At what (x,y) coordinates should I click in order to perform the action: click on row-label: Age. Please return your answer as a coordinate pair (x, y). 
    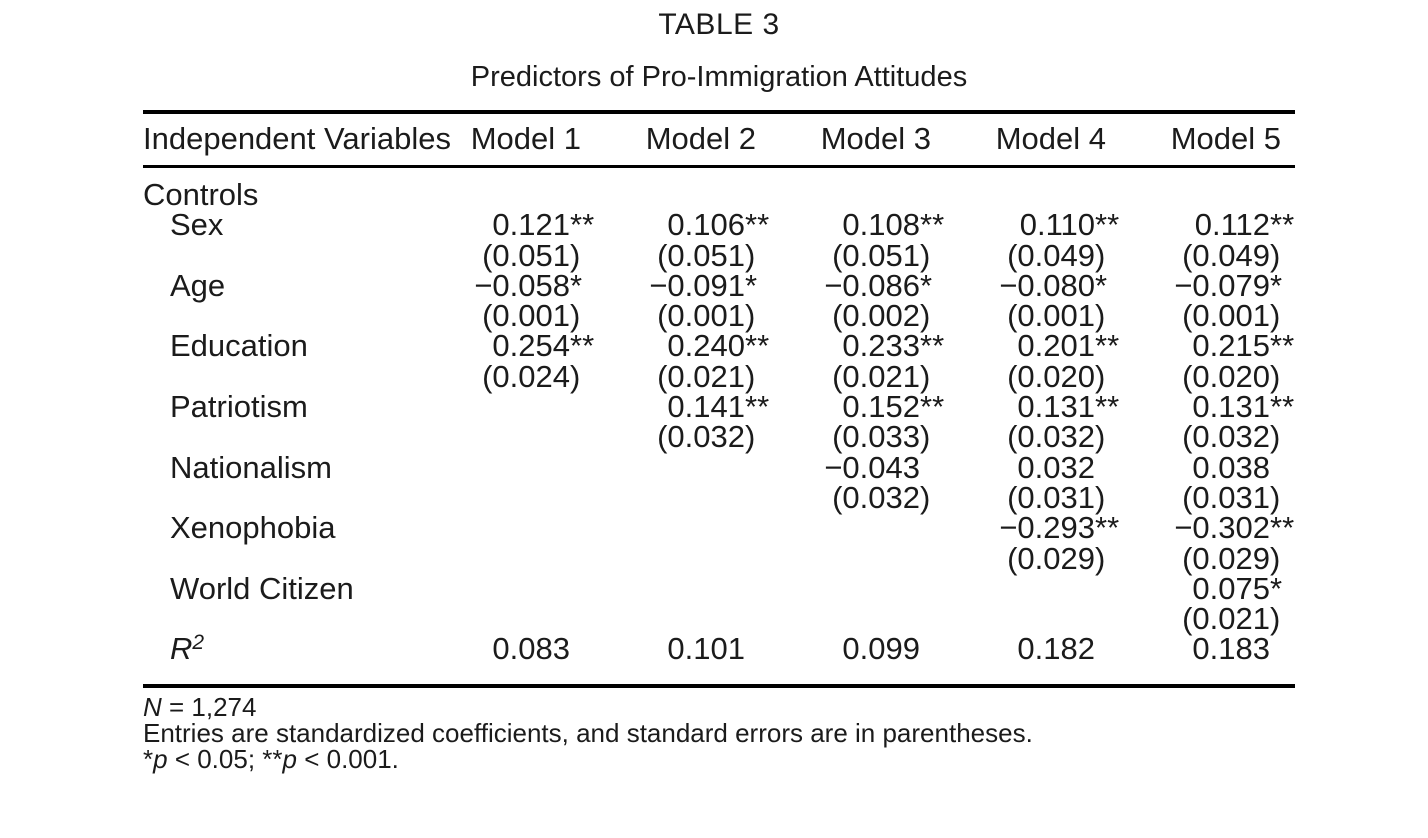
    Looking at the image, I should click on (198, 285).